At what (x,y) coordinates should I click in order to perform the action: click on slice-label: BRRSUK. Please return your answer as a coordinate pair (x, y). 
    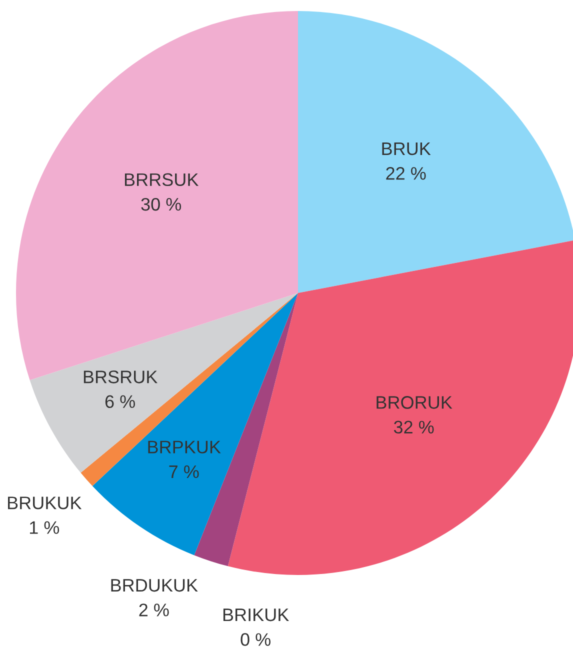
    Looking at the image, I should click on (161, 179).